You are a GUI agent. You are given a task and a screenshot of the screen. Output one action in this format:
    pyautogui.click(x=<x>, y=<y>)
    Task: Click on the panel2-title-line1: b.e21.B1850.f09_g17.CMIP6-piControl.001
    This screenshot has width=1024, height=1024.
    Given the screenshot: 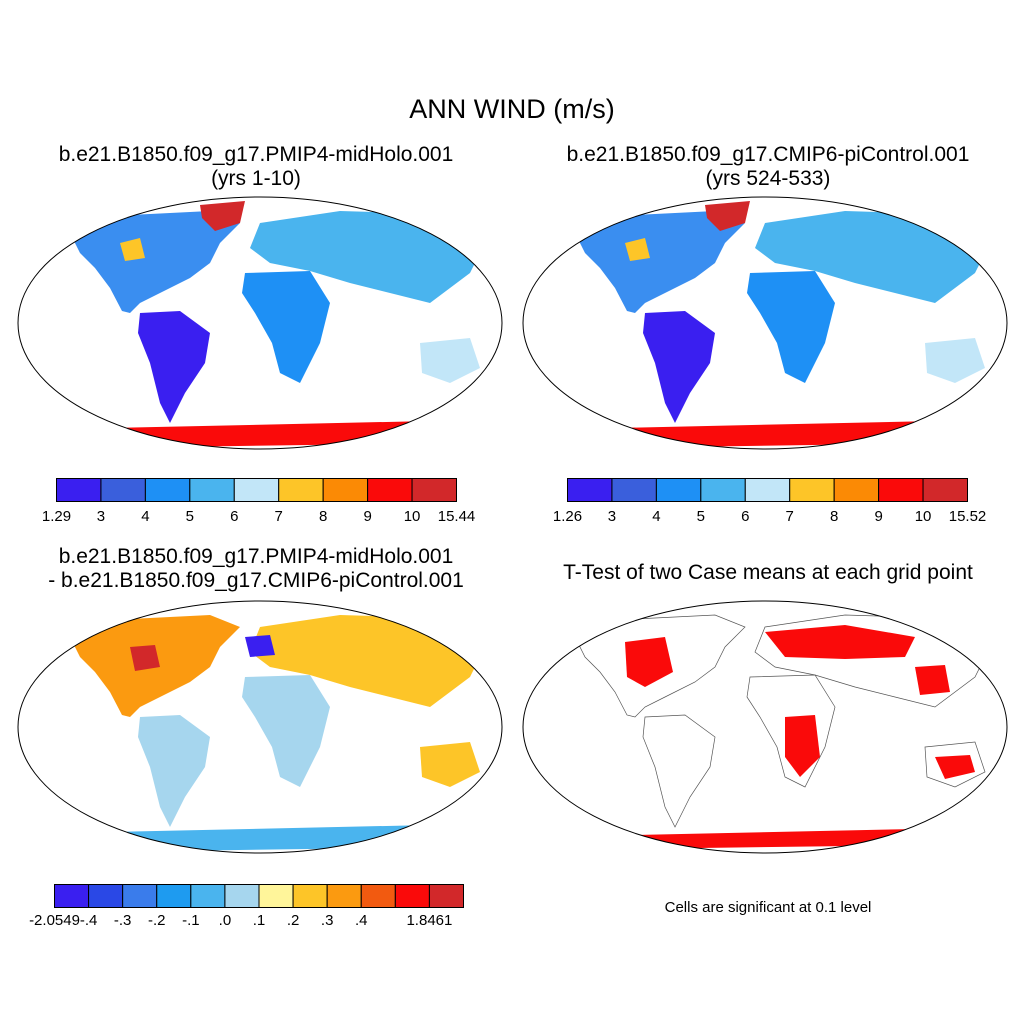 What is the action you would take?
    pyautogui.click(x=768, y=154)
    